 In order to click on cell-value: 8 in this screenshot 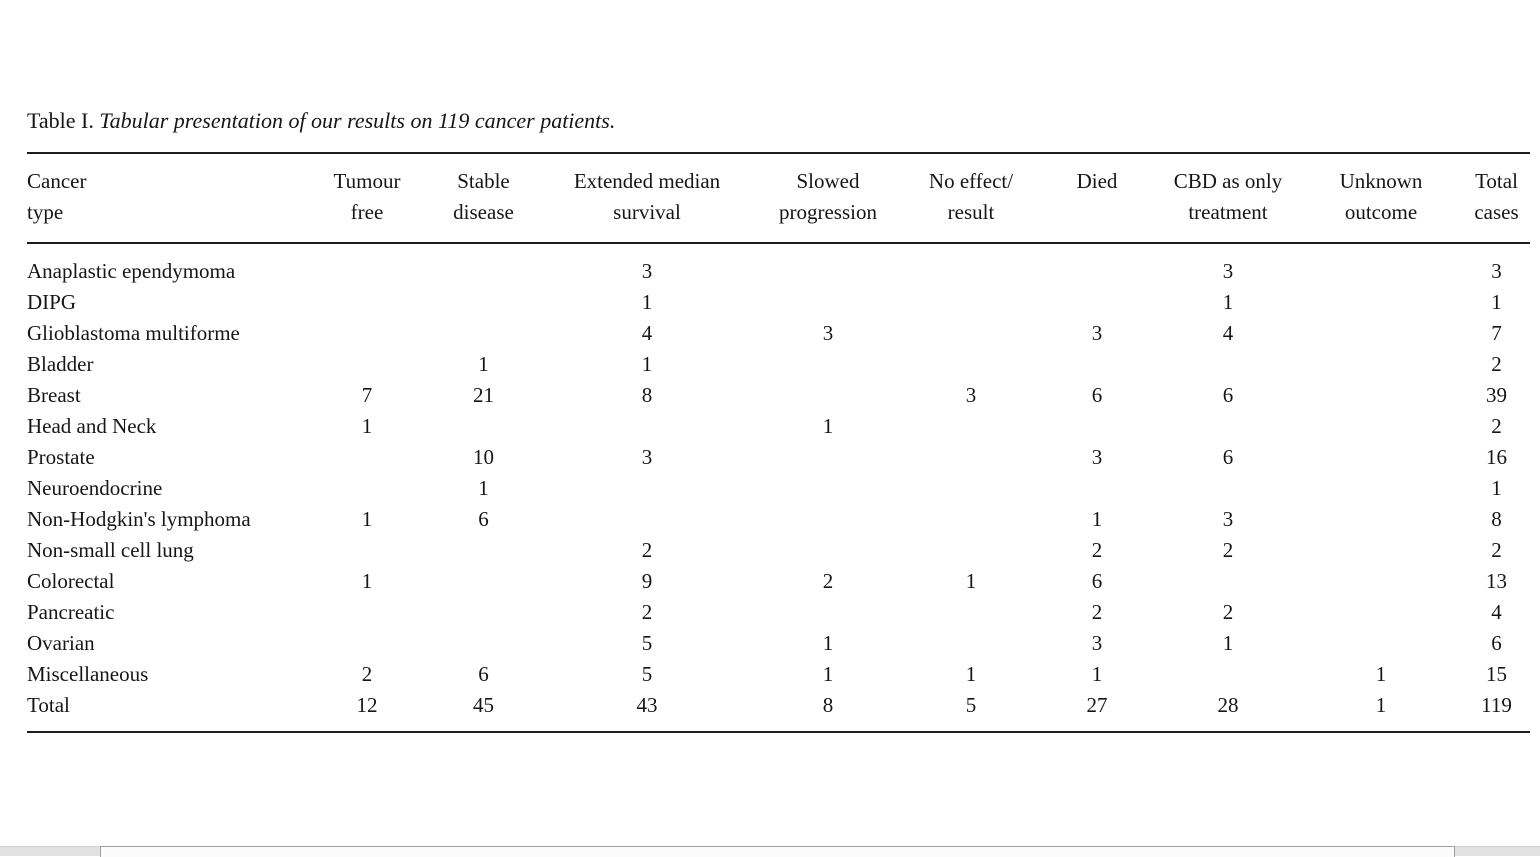, I will do `click(828, 705)`.